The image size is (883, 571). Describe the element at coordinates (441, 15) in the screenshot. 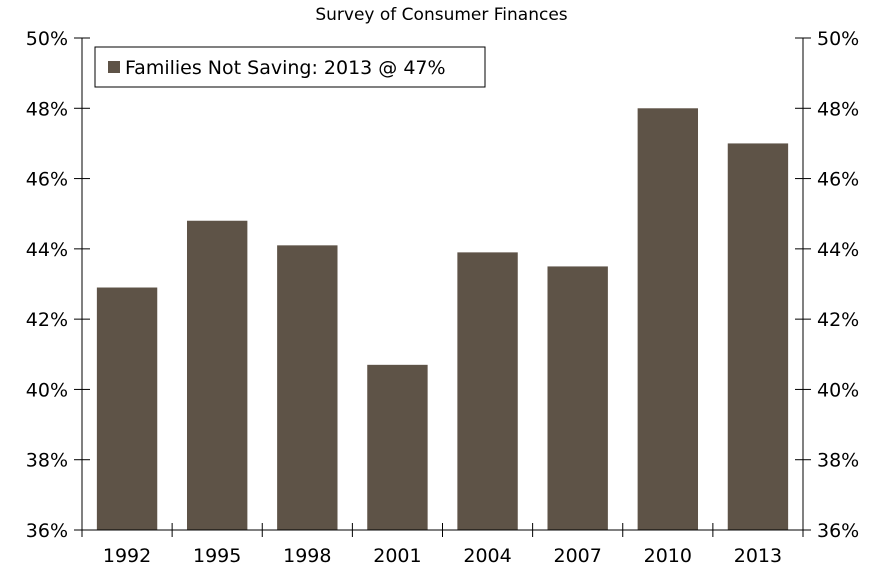

I see `chart-subtitle: Survey of Consumer Finances` at that location.